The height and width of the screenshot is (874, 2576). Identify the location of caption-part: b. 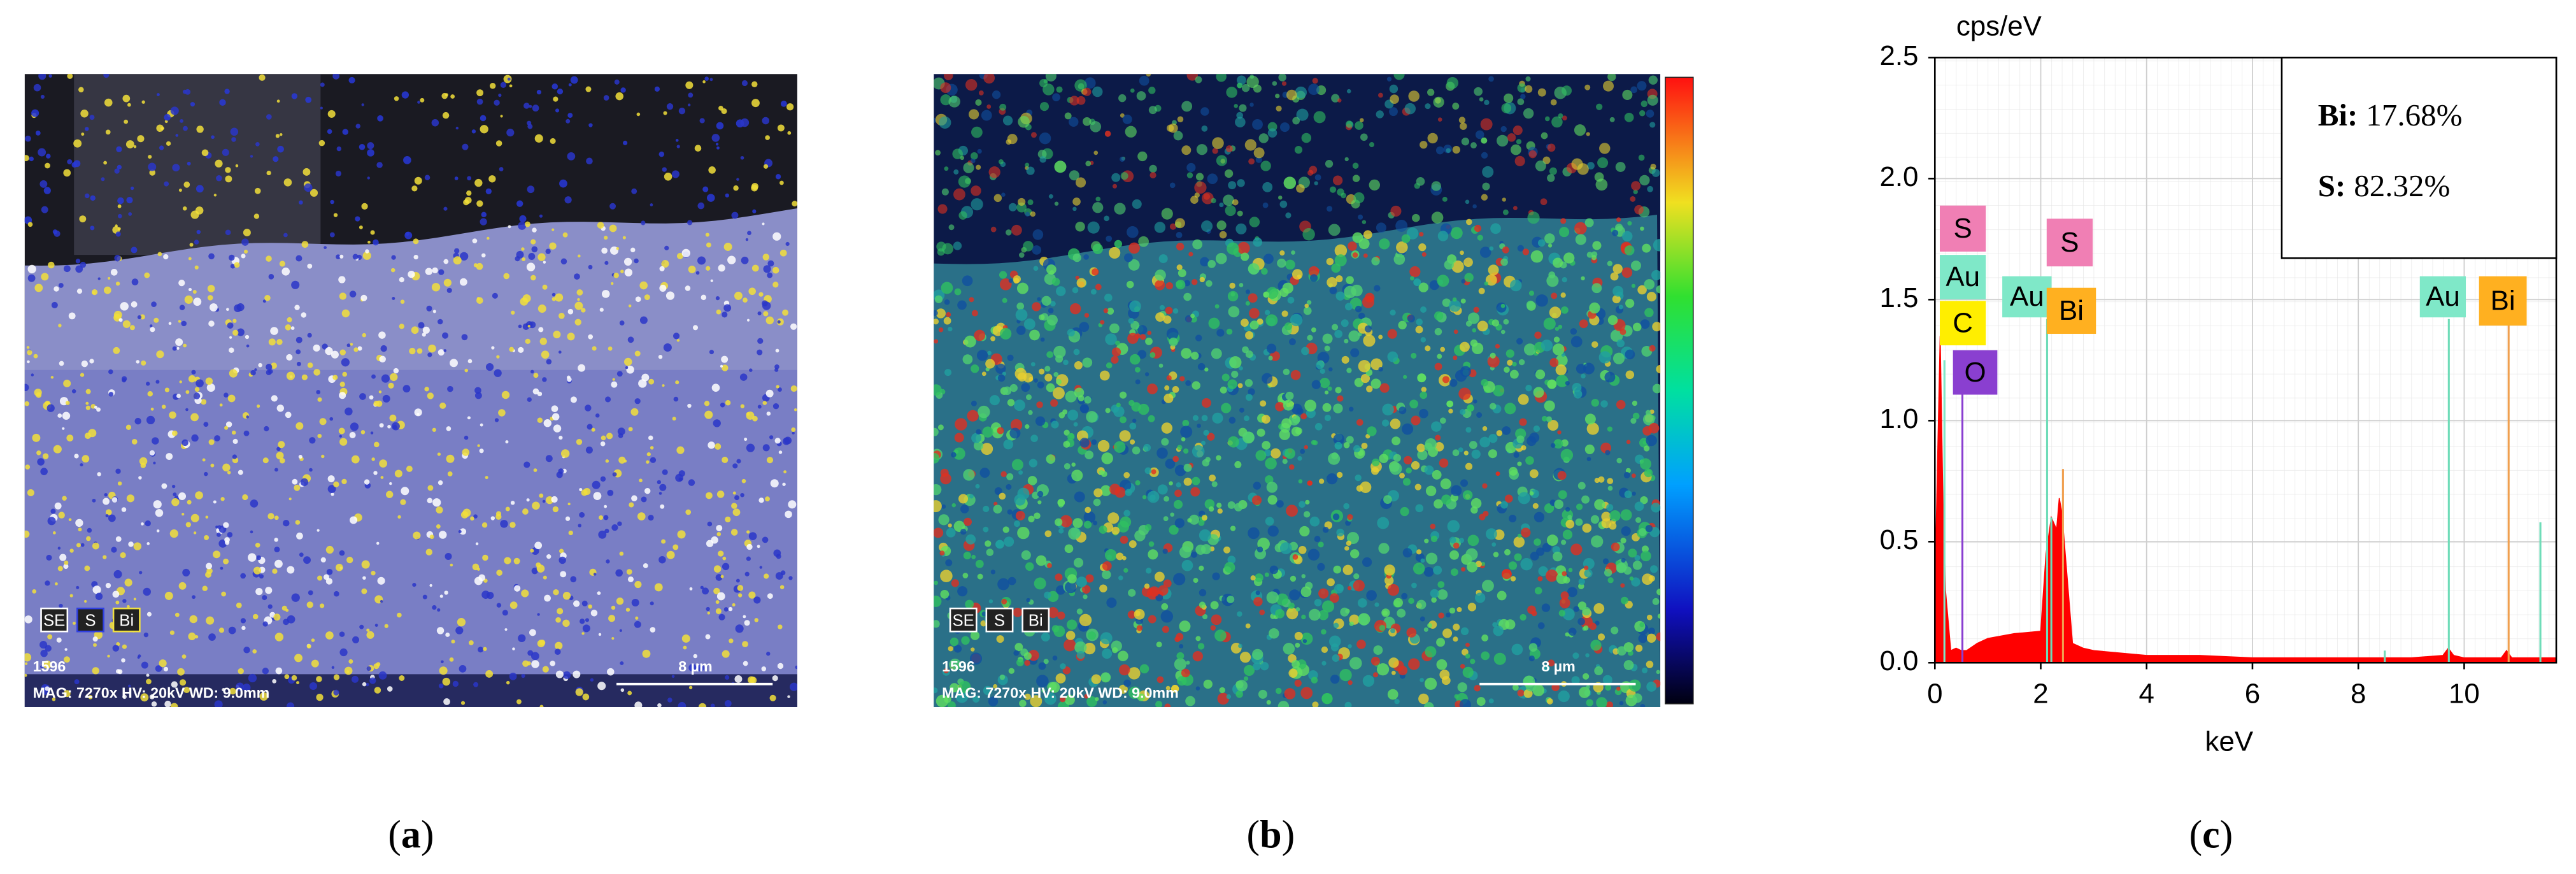
(1271, 835).